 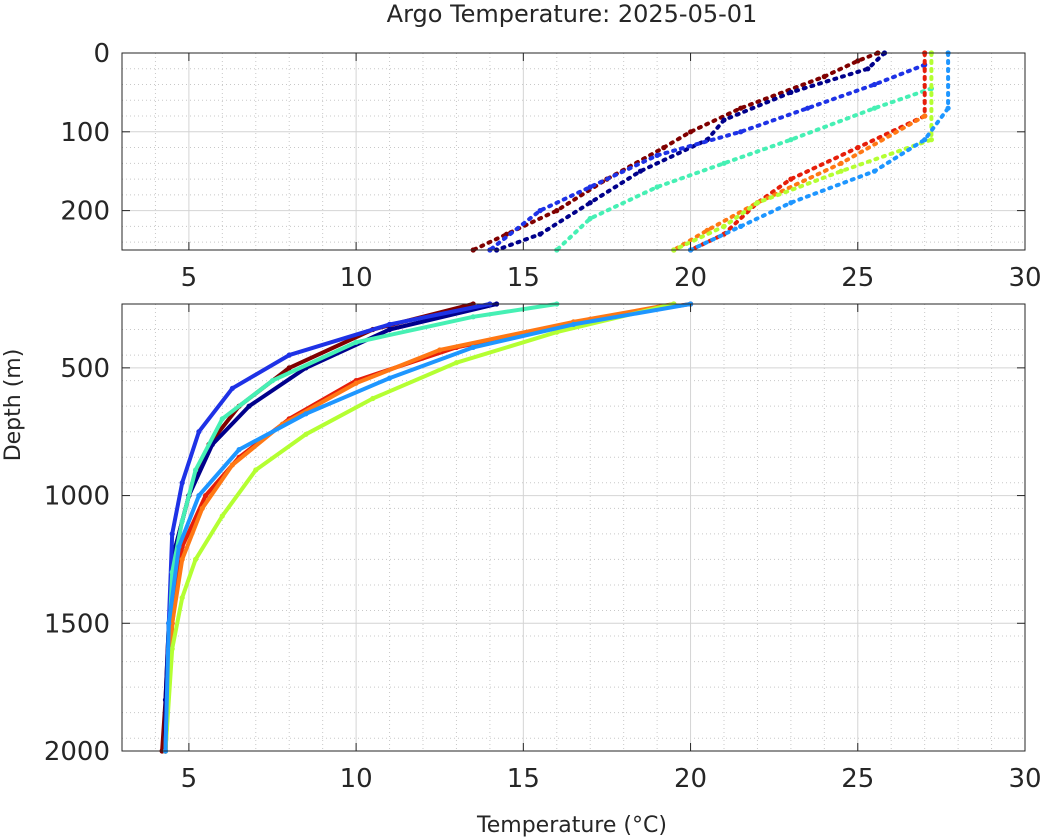 What do you see at coordinates (356, 278) in the screenshot?
I see `upper-x-tick-label: 10` at bounding box center [356, 278].